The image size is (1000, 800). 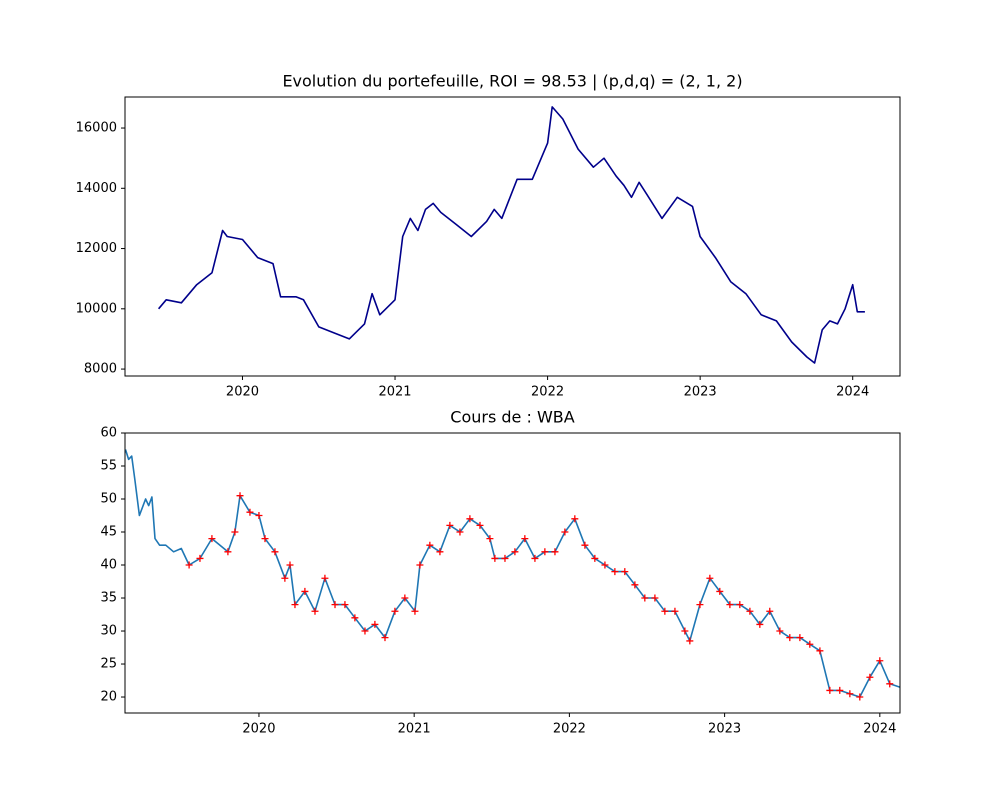 What do you see at coordinates (108, 631) in the screenshot?
I see `y-tick-label: 30` at bounding box center [108, 631].